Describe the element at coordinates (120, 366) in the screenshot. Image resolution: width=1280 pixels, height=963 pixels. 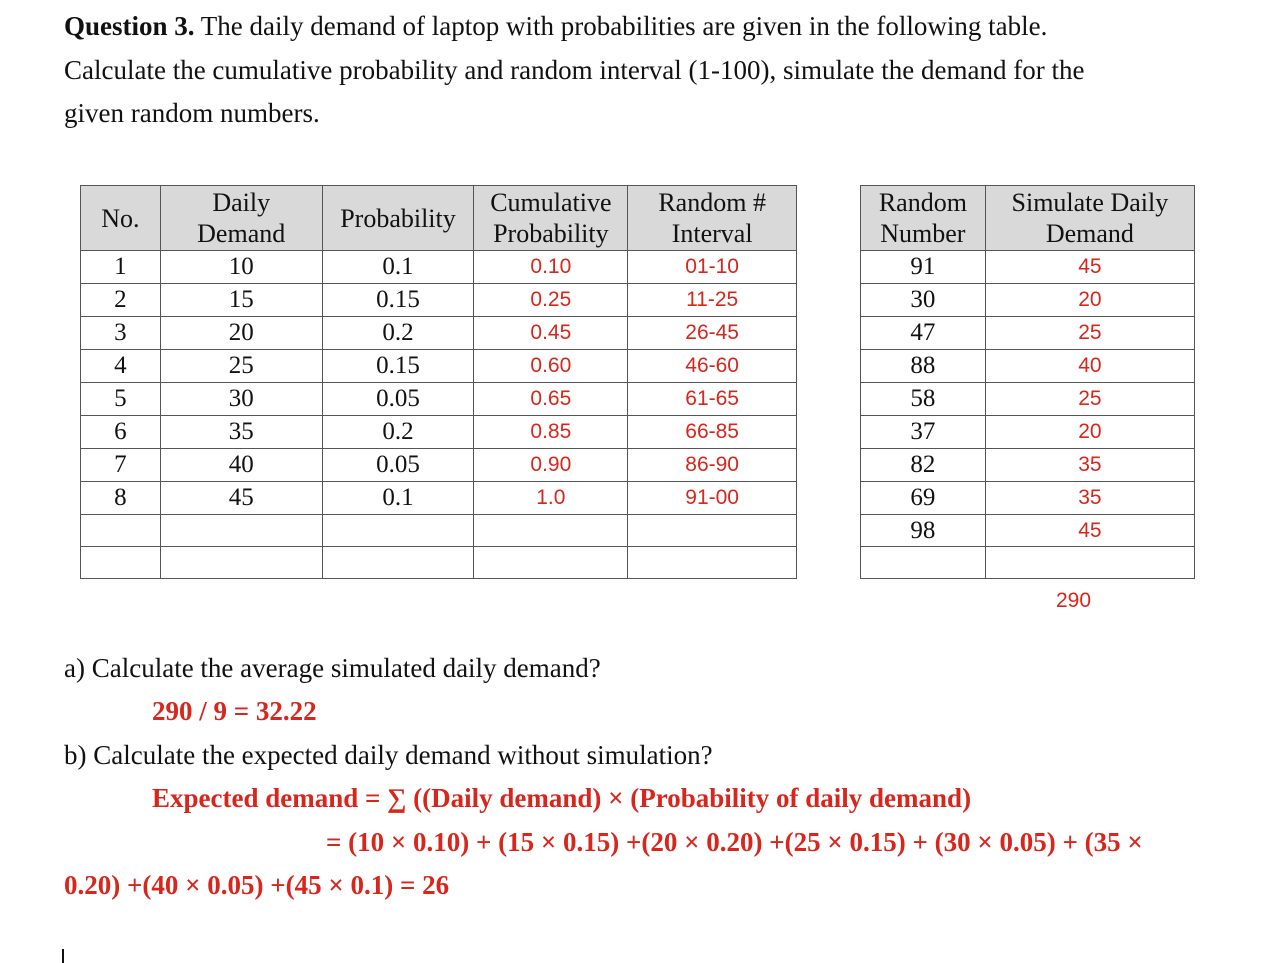
I see `cell-no: 4` at that location.